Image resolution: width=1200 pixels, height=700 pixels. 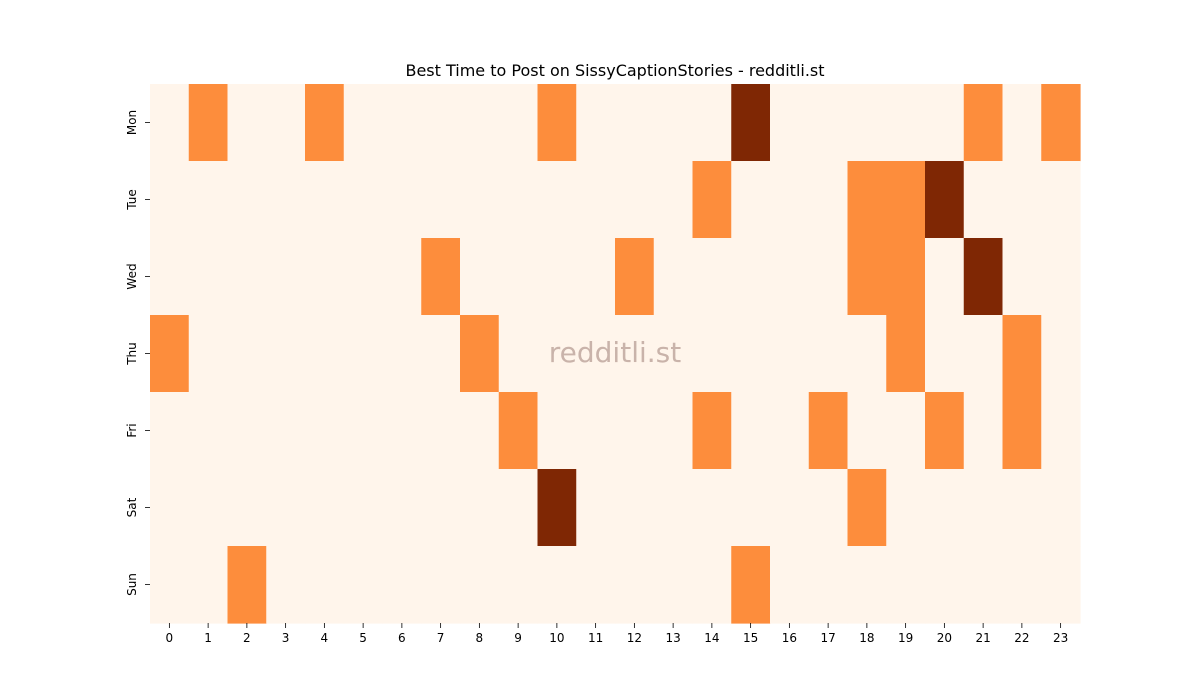 What do you see at coordinates (944, 638) in the screenshot?
I see `x-tick-label-20: 20` at bounding box center [944, 638].